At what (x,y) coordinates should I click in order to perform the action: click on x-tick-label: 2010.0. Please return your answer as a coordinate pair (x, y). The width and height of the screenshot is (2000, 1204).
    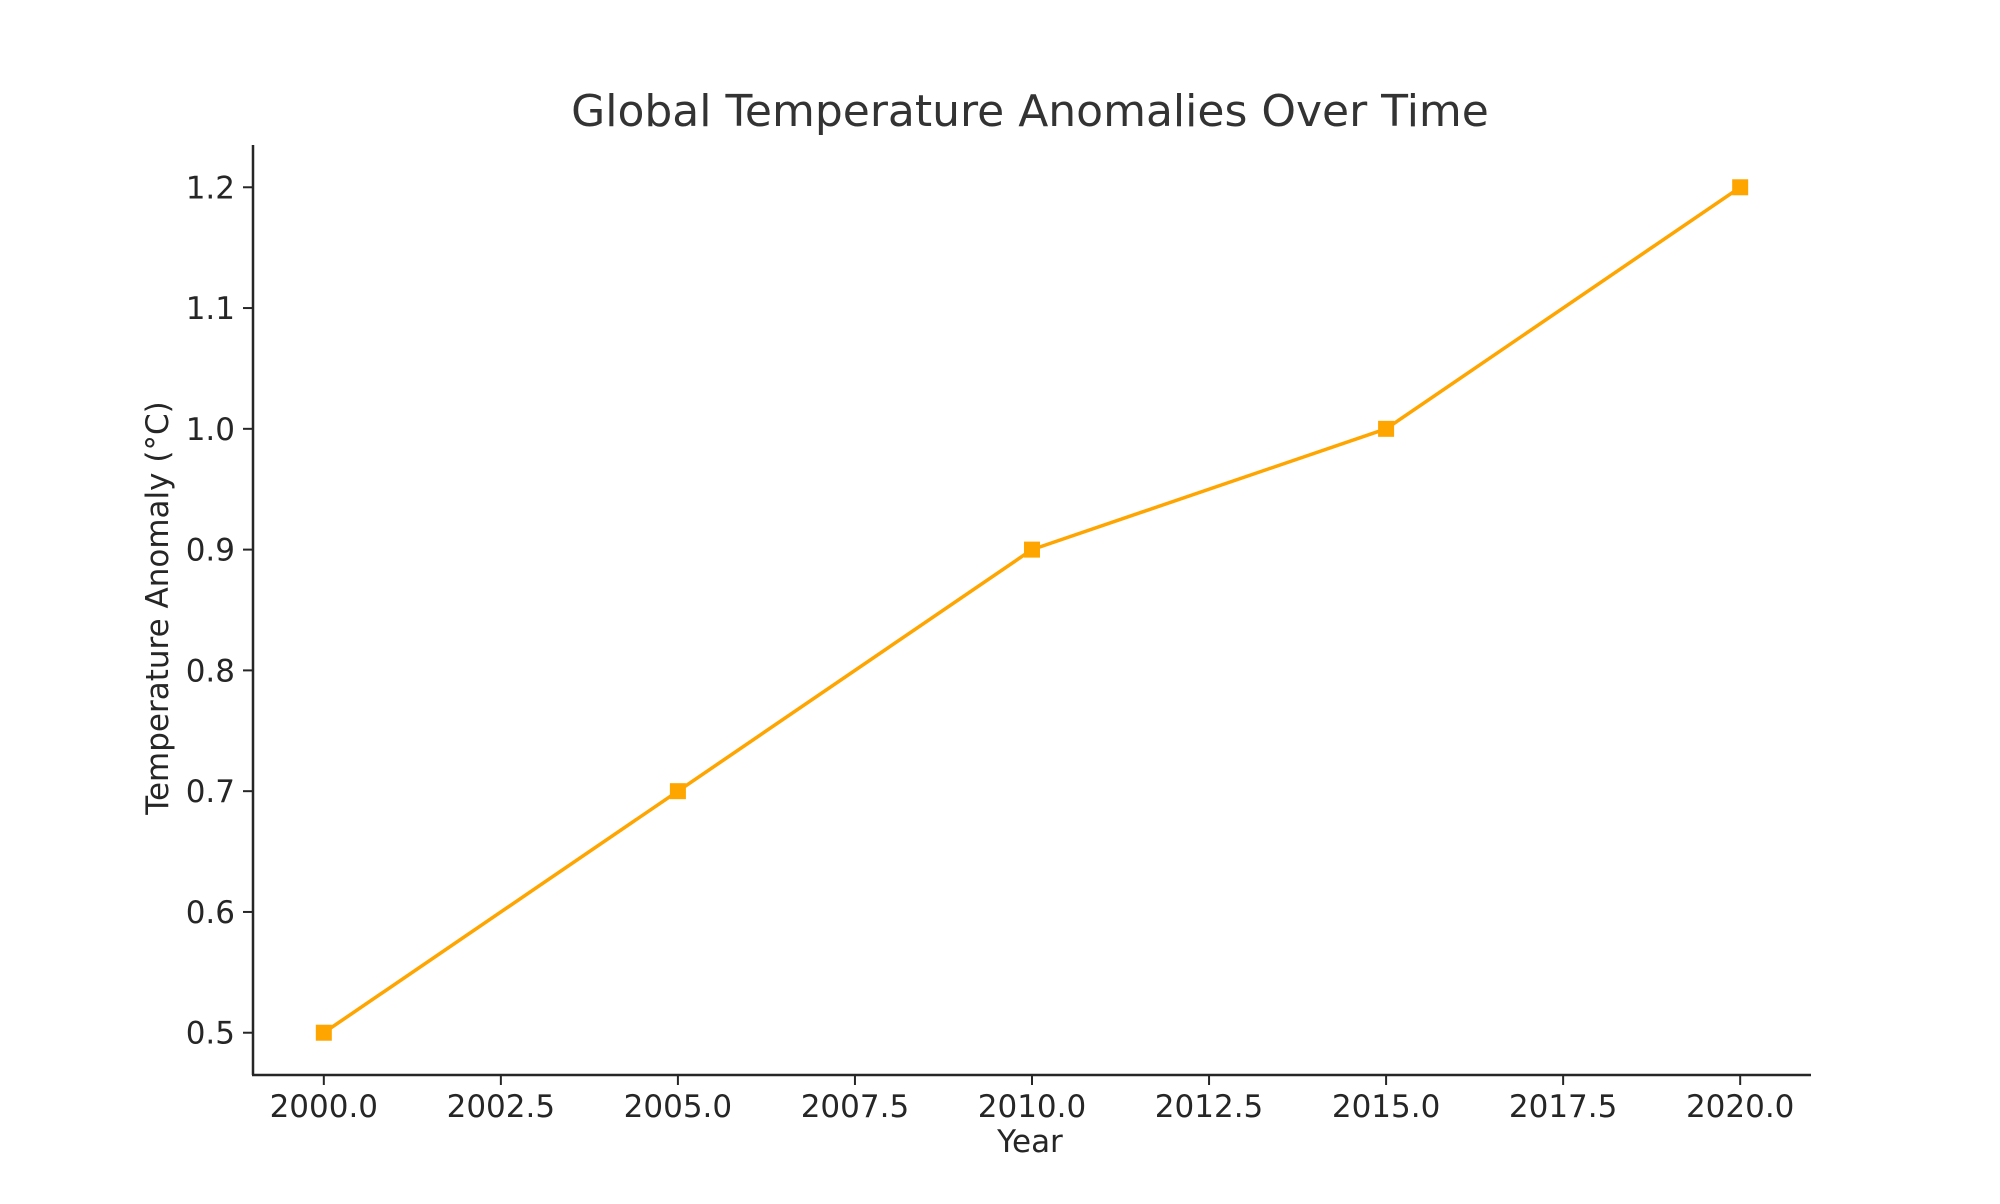
    Looking at the image, I should click on (1032, 1107).